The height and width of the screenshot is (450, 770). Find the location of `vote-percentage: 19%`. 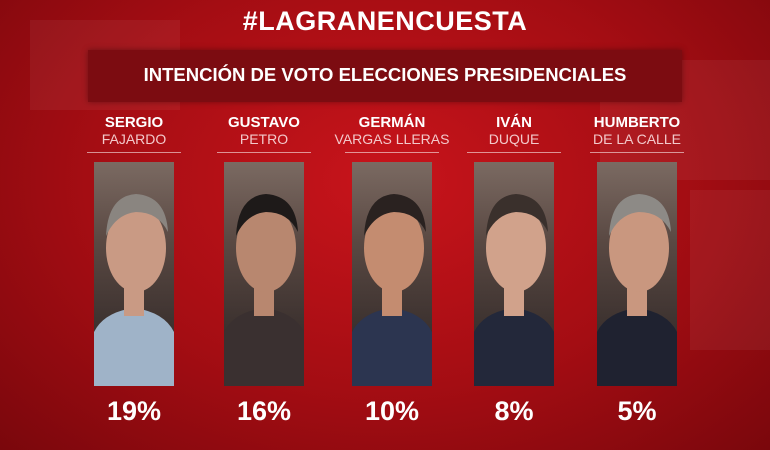

vote-percentage: 19% is located at coordinates (134, 411).